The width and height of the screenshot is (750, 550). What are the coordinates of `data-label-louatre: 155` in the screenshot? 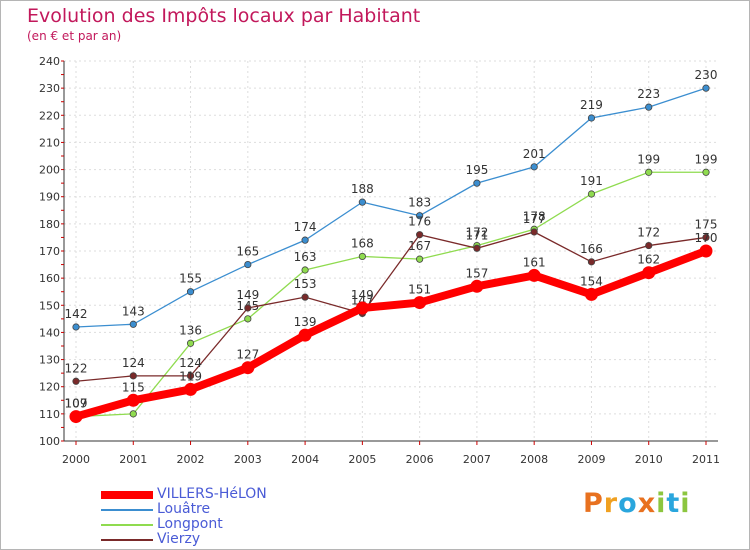 It's located at (190, 279).